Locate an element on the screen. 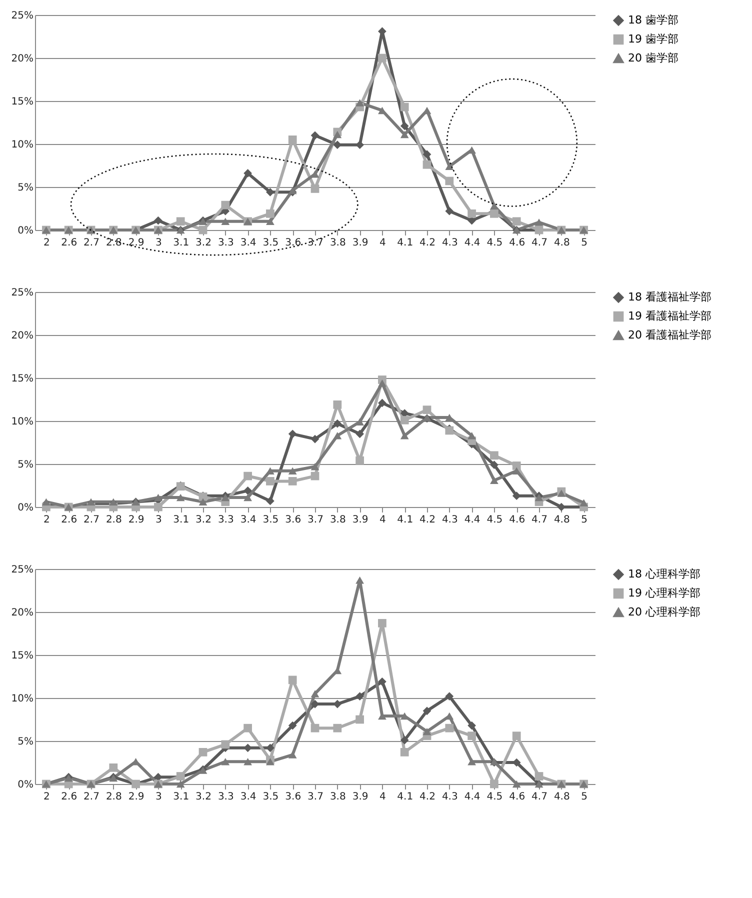  x-tick-label: 4.1 is located at coordinates (405, 243).